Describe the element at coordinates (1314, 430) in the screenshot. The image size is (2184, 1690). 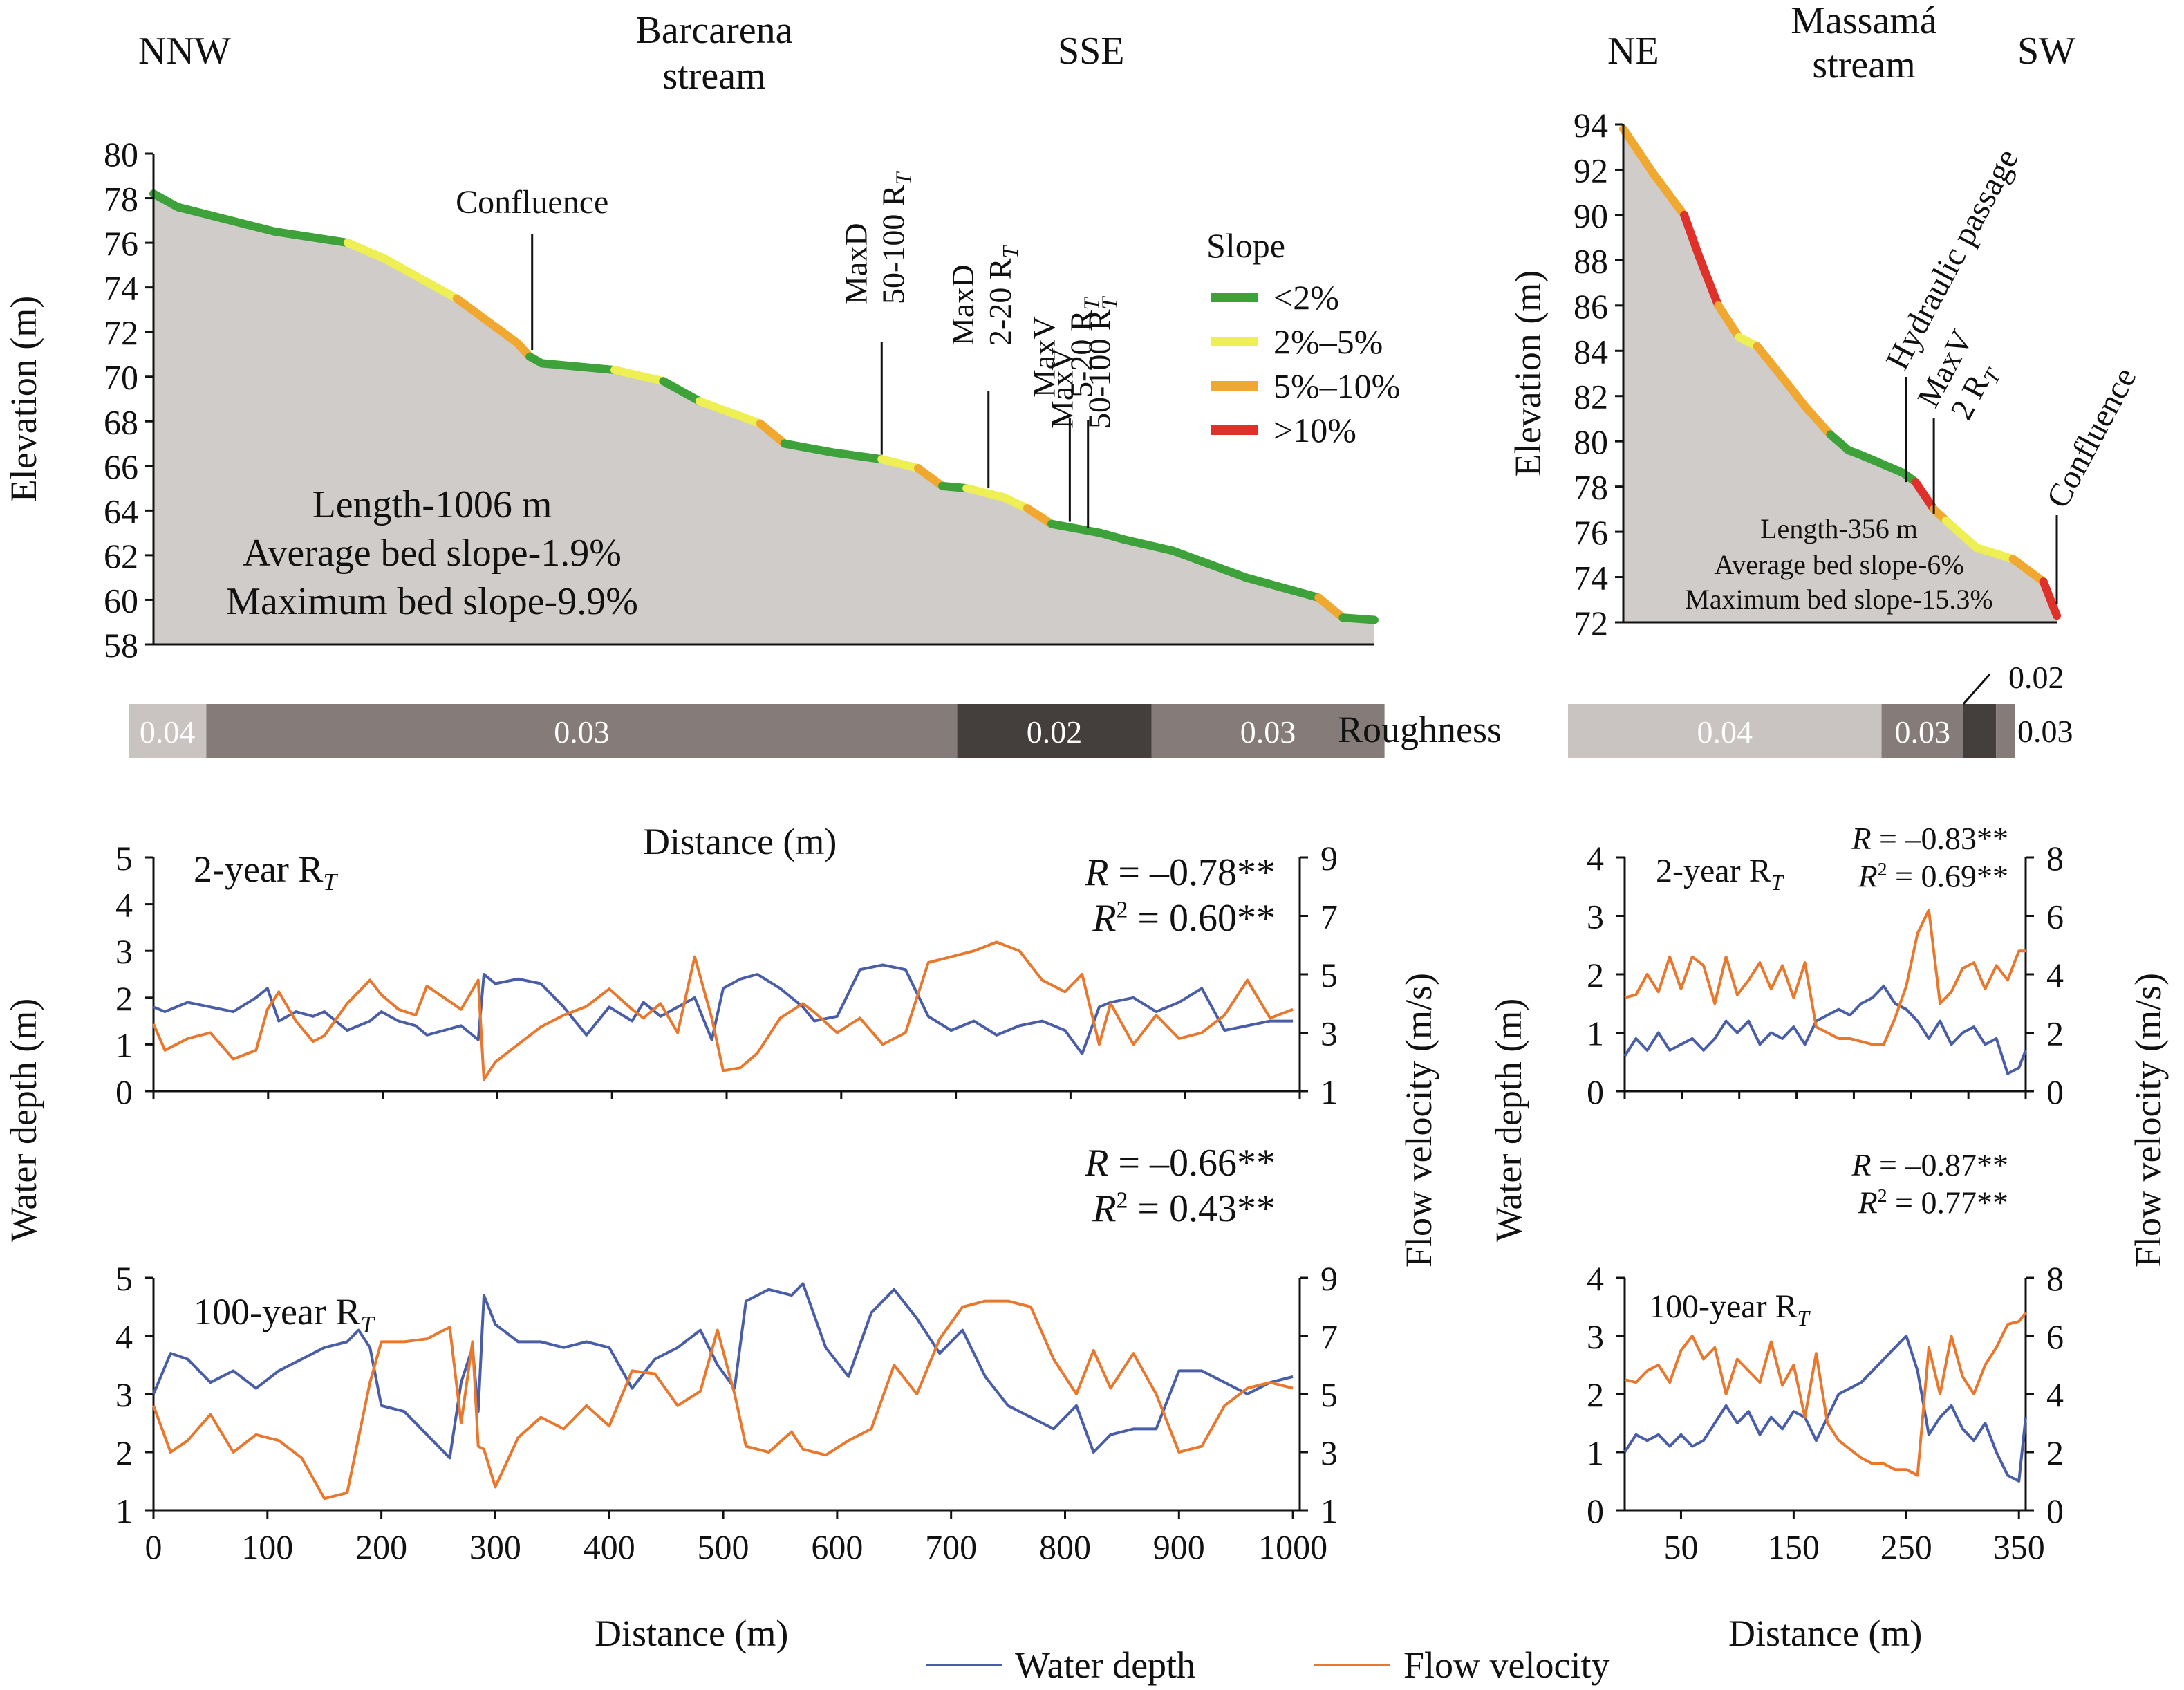
I see `legend-label: >10%` at that location.